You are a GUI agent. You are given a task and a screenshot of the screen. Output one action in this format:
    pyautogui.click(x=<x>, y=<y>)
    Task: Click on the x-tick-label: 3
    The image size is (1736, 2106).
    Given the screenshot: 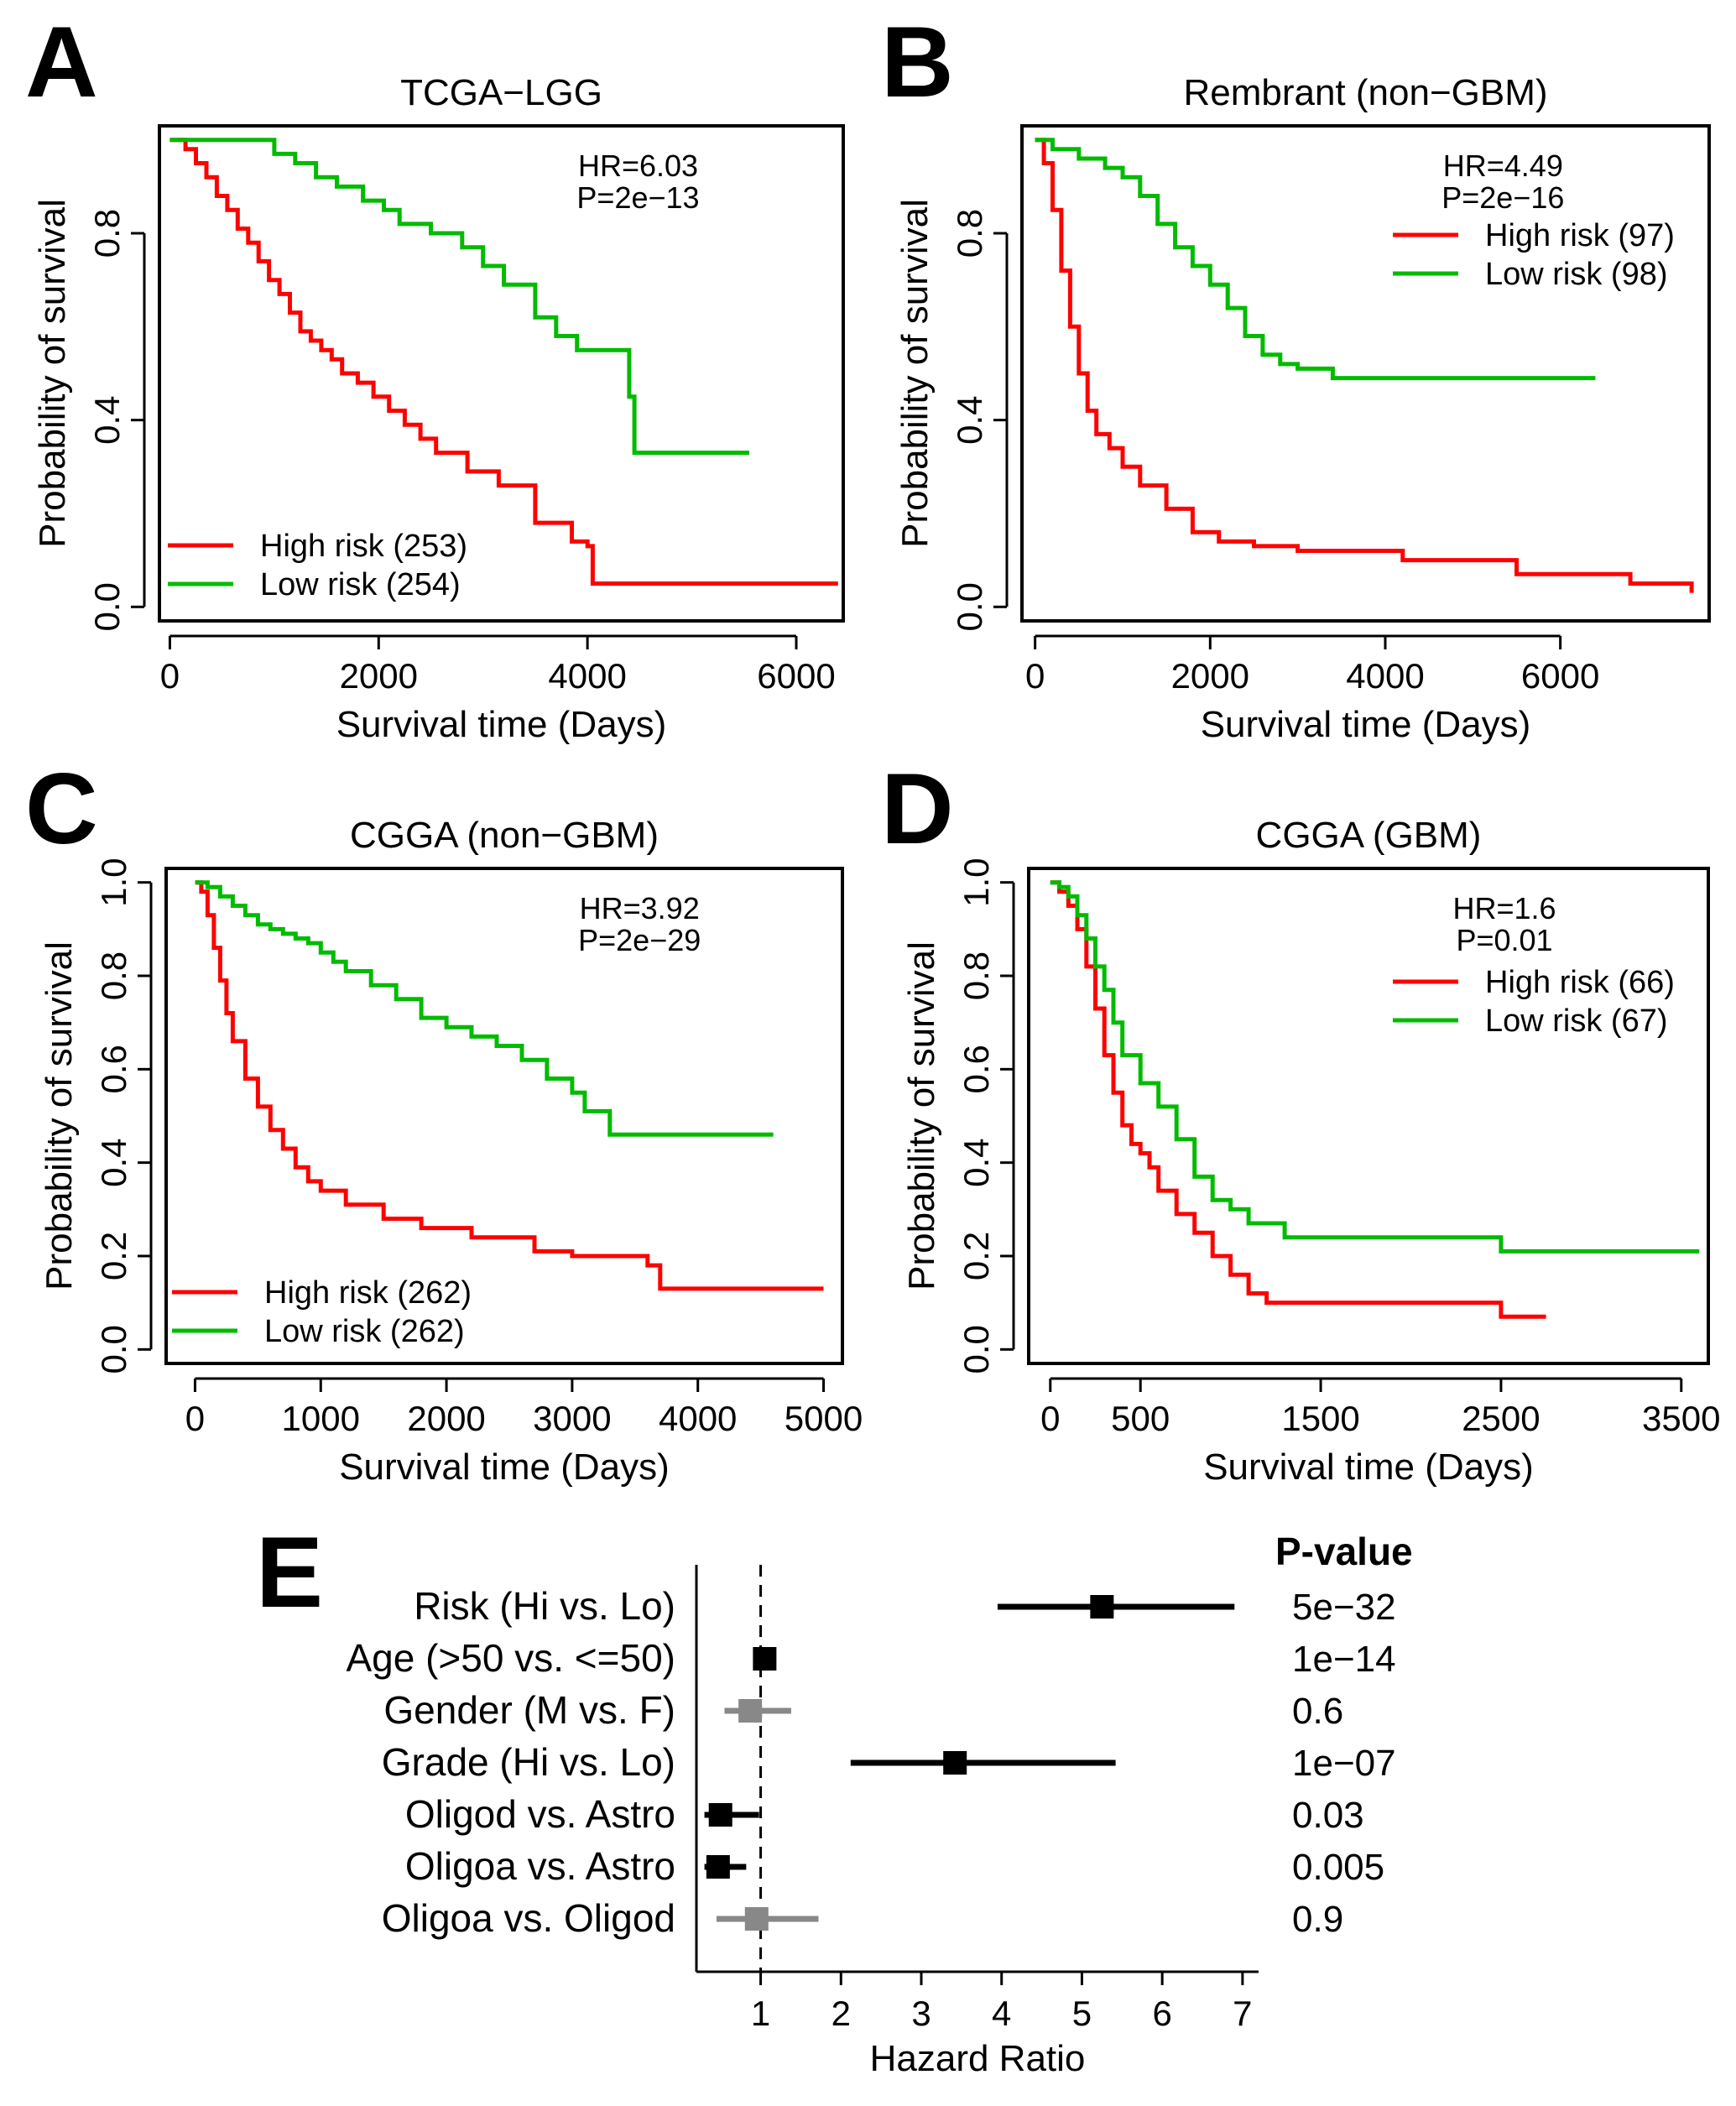 What is the action you would take?
    pyautogui.click(x=921, y=2013)
    